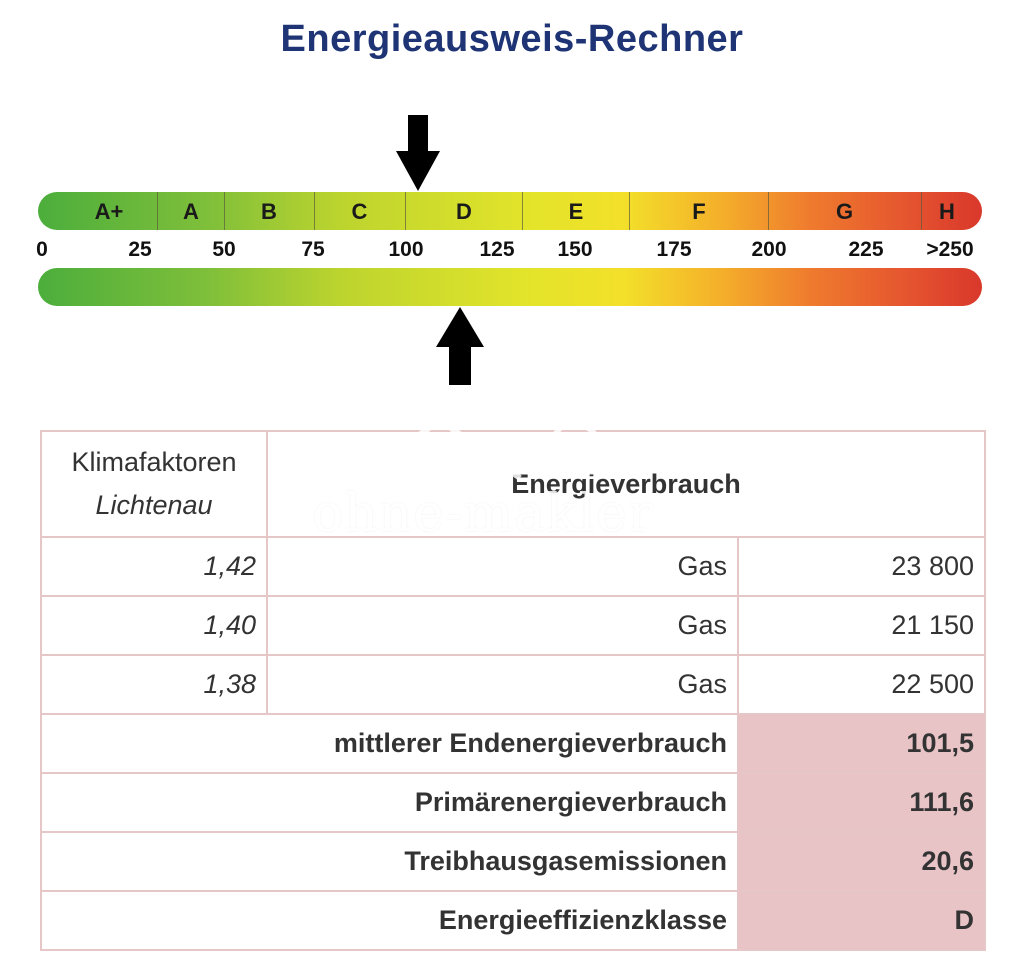 Image resolution: width=1024 pixels, height=962 pixels. Describe the element at coordinates (497, 249) in the screenshot. I see `scale-tick: 125` at that location.